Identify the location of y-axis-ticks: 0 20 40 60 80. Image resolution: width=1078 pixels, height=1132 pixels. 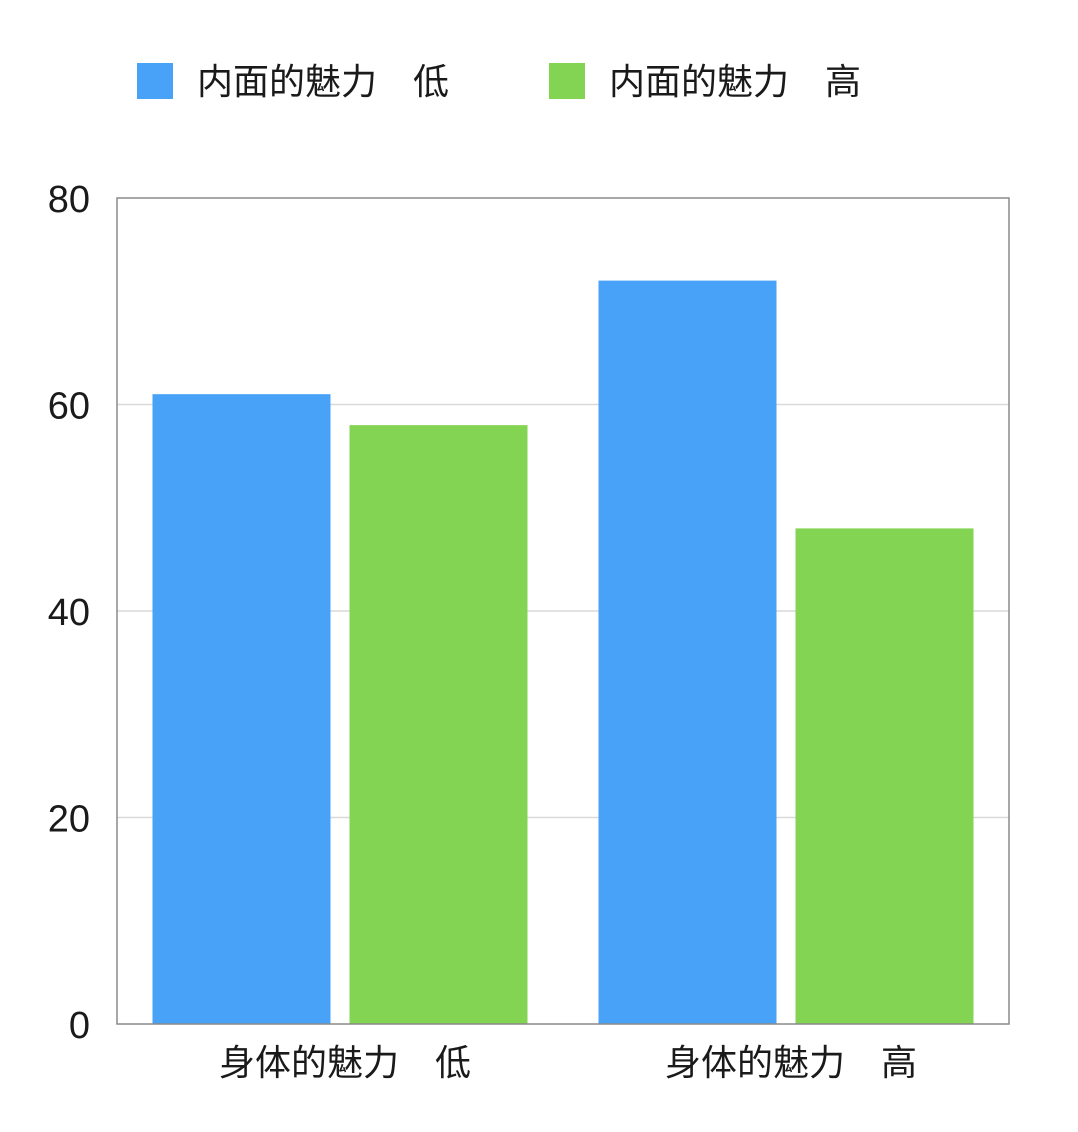
(69, 613).